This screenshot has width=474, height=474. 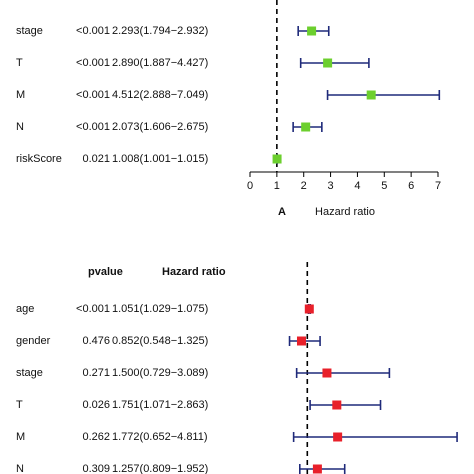 What do you see at coordinates (160, 373) in the screenshot?
I see `hazard-ratio-text: 1.500(0.729−3.089)` at bounding box center [160, 373].